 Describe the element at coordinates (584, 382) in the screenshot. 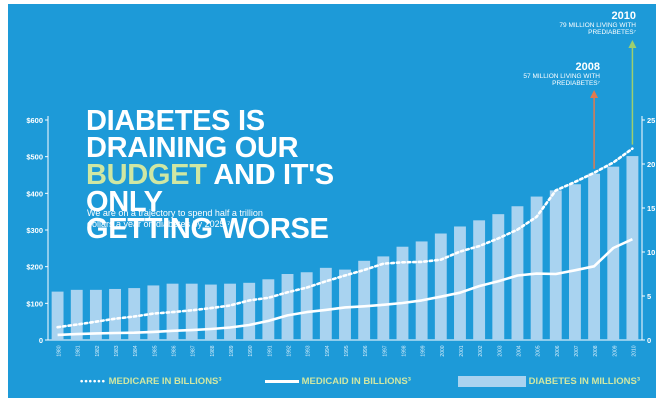

I see `legend-diabetes-label: DIABETES IN MILLIONS³` at that location.